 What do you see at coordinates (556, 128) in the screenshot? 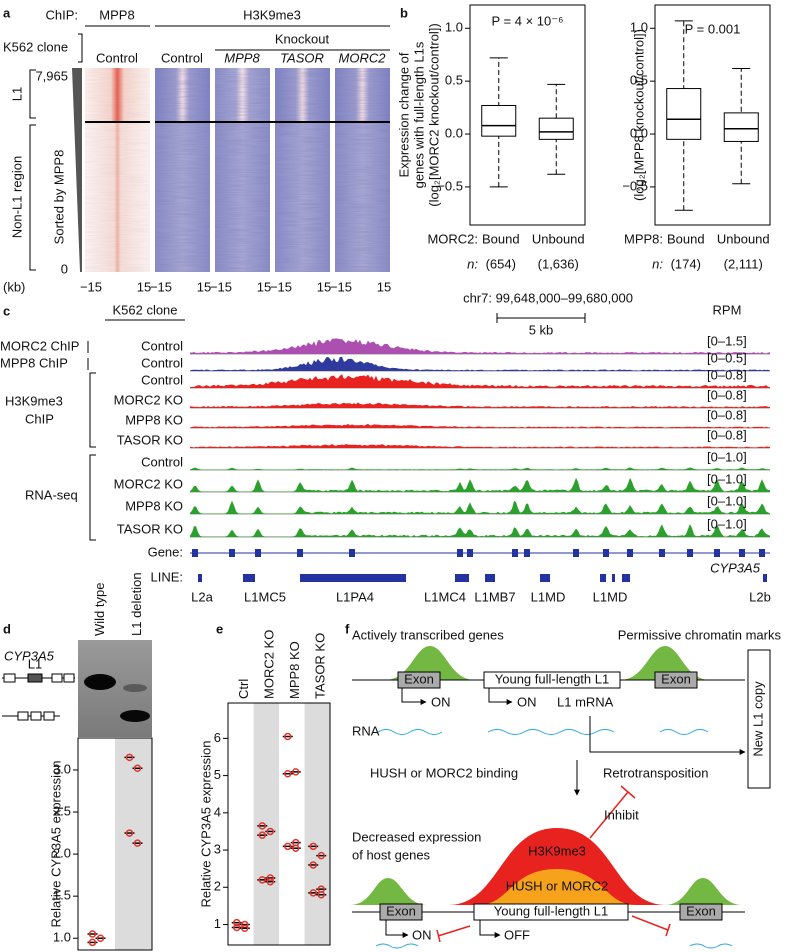
I see `box` at bounding box center [556, 128].